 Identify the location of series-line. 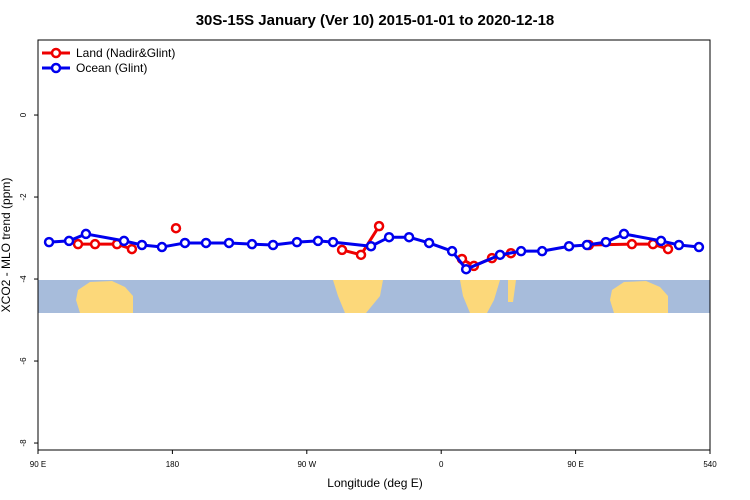
(374, 251).